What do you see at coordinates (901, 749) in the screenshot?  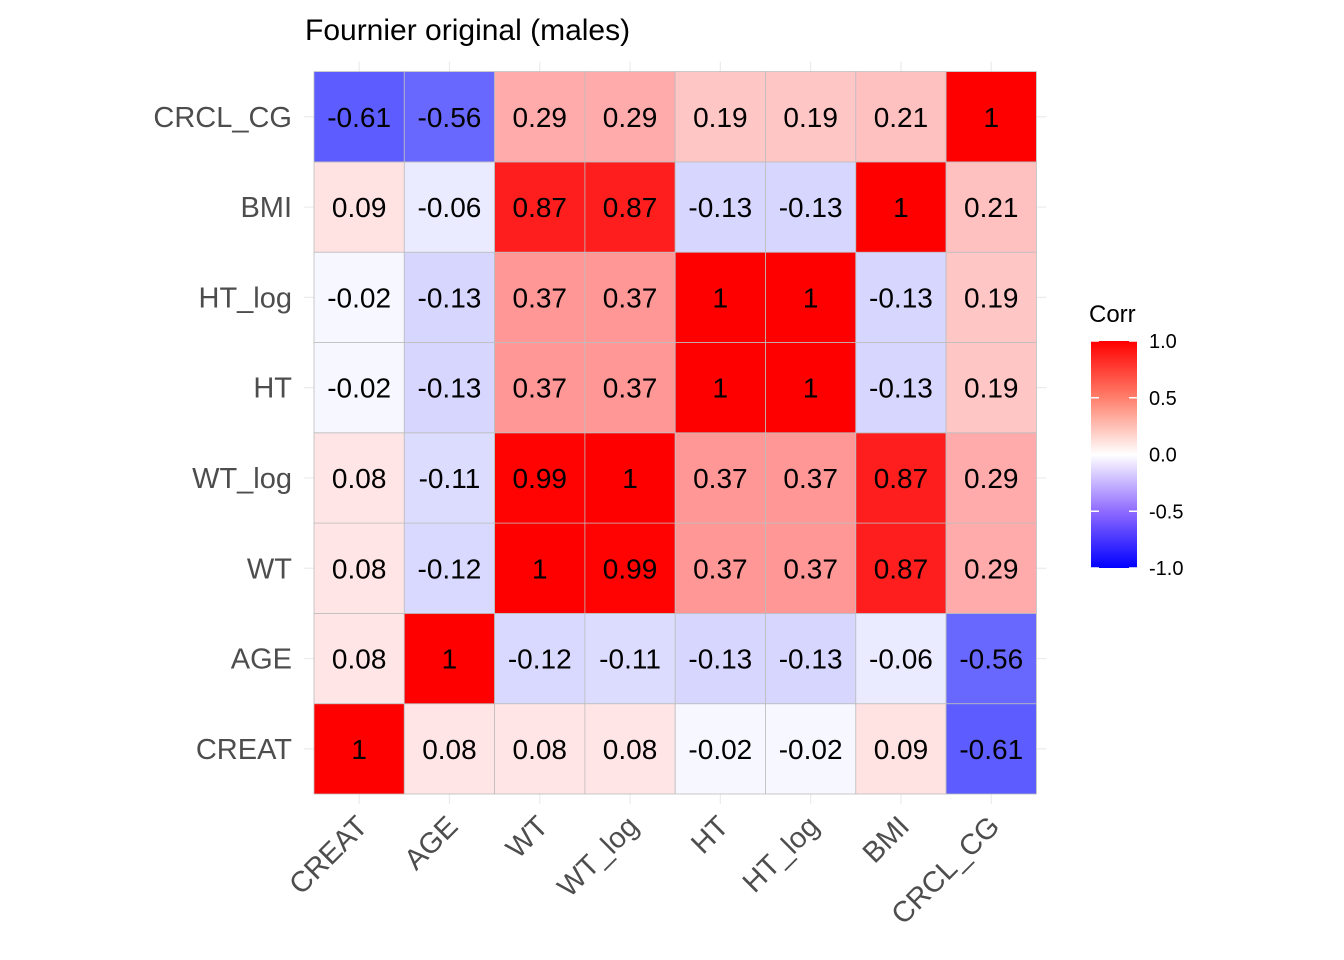 I see `cell-value-label: 0.09` at bounding box center [901, 749].